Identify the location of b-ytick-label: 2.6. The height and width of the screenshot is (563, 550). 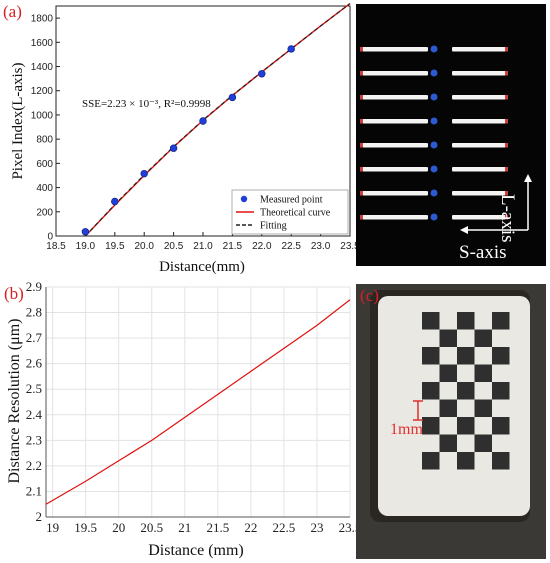
(34, 363).